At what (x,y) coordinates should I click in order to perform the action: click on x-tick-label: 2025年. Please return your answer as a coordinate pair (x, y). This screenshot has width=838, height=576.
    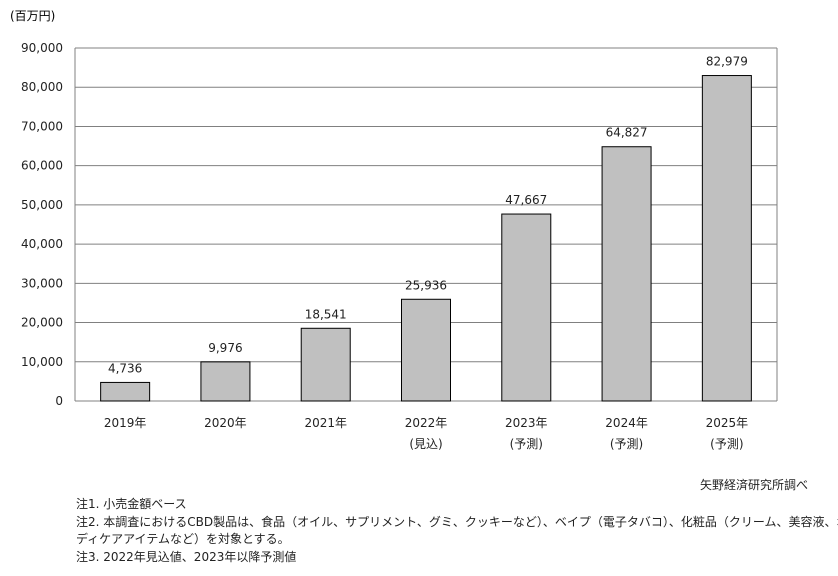
    Looking at the image, I should click on (727, 423).